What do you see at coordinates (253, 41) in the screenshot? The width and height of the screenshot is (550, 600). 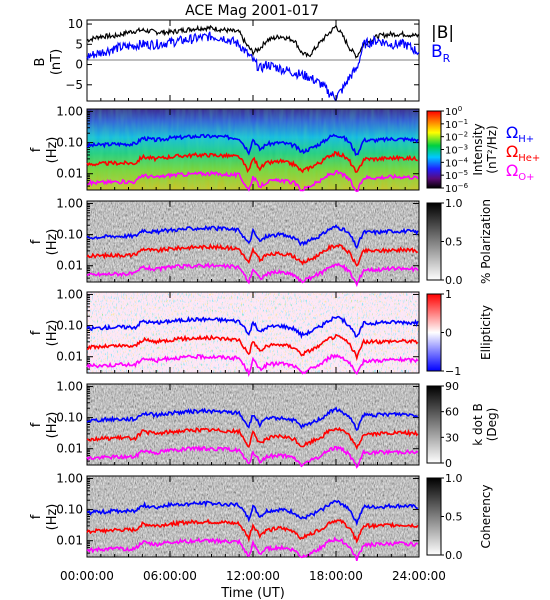 I see `series-b-magnitude` at bounding box center [253, 41].